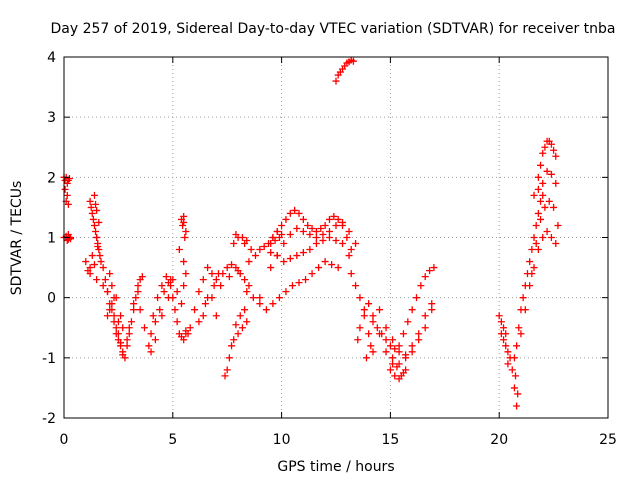  I want to click on y-tick-label: 1, so click(51, 239).